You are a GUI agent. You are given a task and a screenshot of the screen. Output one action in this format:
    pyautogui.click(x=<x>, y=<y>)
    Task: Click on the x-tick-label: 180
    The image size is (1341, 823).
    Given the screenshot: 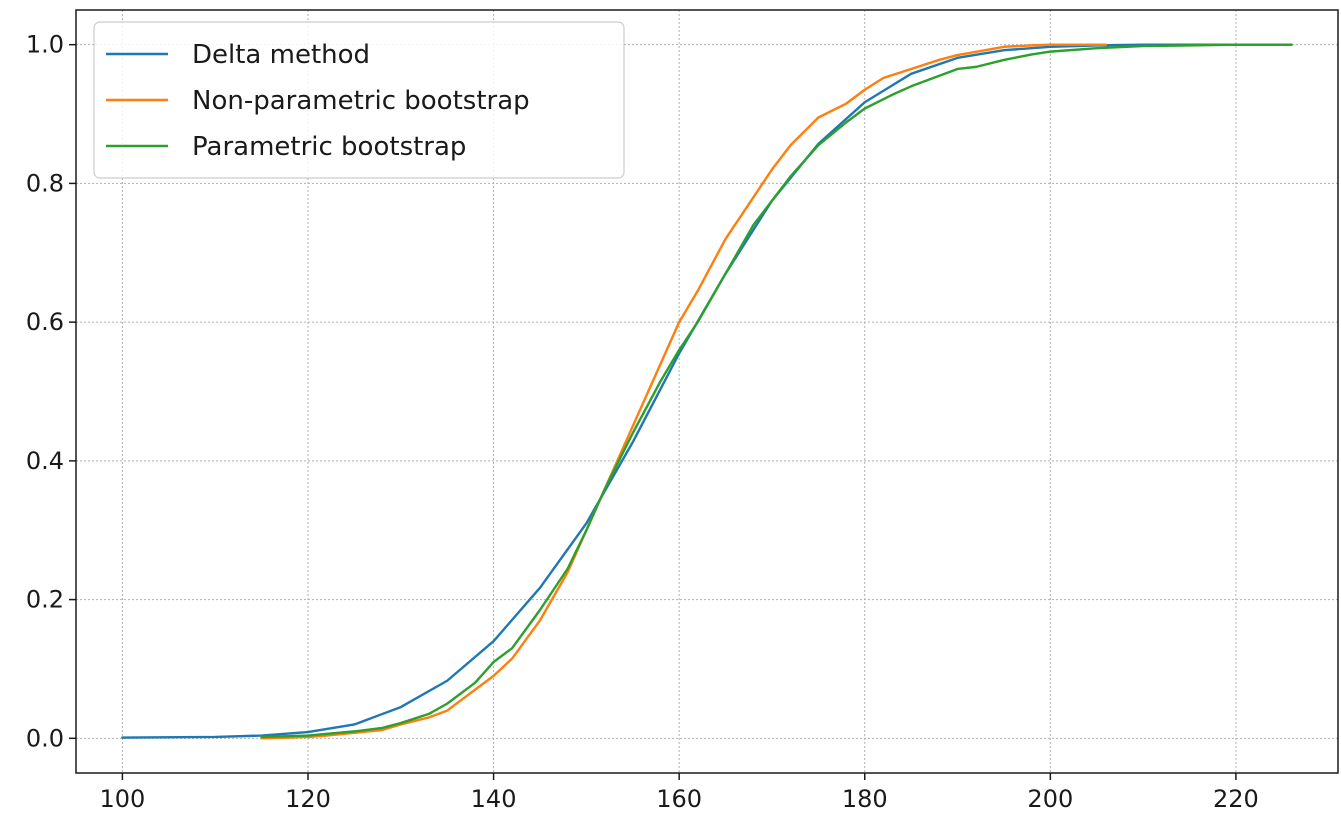 What is the action you would take?
    pyautogui.click(x=865, y=799)
    